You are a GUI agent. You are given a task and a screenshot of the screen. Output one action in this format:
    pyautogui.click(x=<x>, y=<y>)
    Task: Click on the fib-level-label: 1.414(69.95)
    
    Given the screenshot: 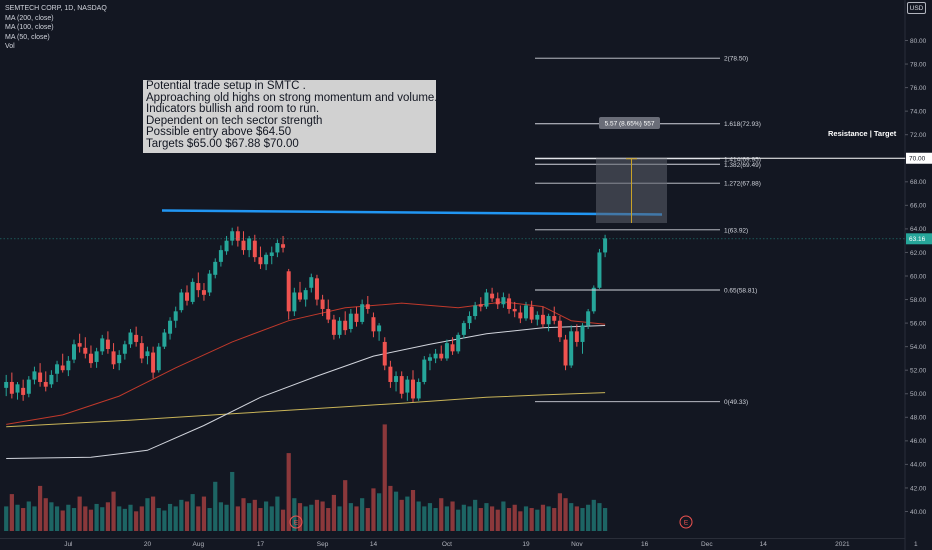 What is the action you would take?
    pyautogui.click(x=742, y=159)
    